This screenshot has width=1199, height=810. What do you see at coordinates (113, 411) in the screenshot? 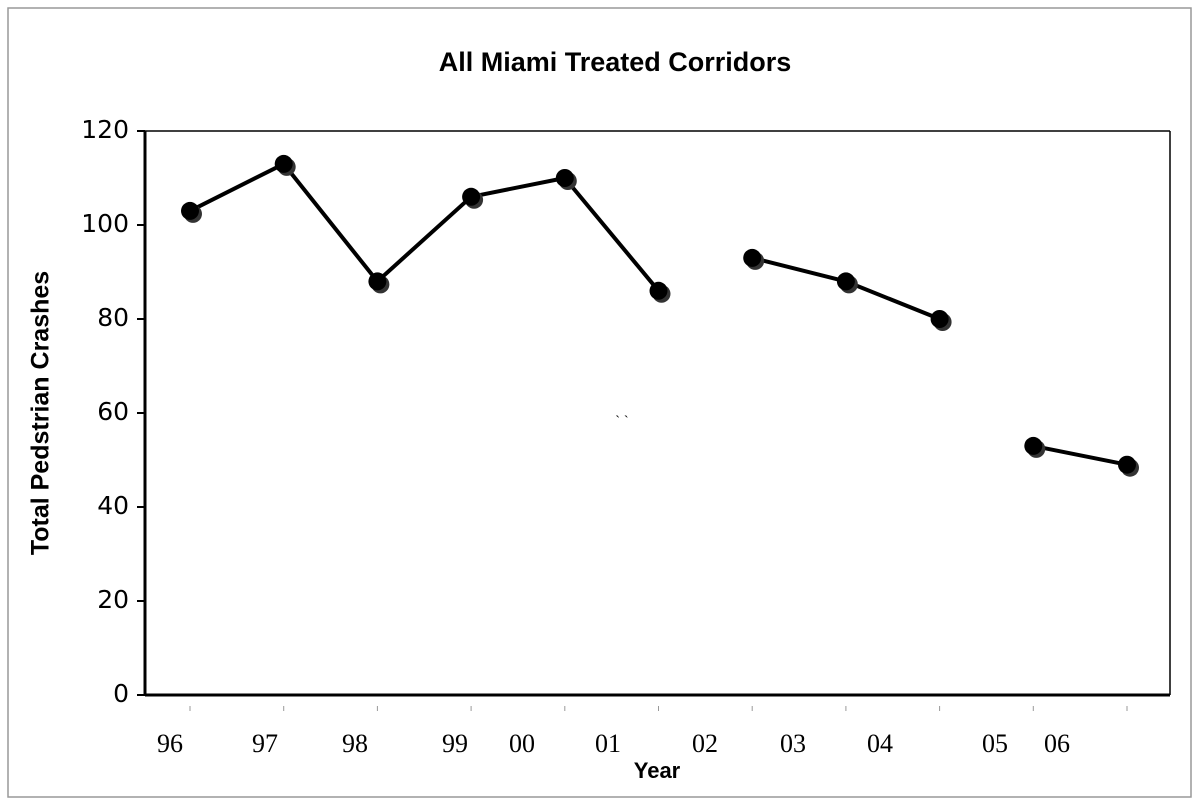
I see `y-tick-label: 60` at bounding box center [113, 411].